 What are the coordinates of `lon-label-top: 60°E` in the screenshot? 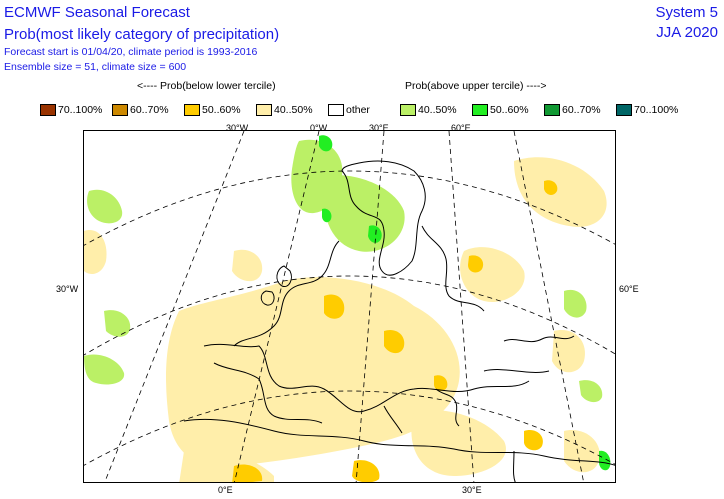 It's located at (461, 128).